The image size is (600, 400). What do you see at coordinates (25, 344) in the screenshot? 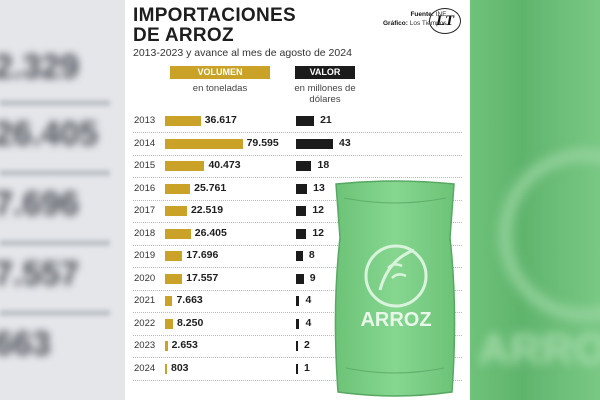
I see `ghost-number: 663` at bounding box center [25, 344].